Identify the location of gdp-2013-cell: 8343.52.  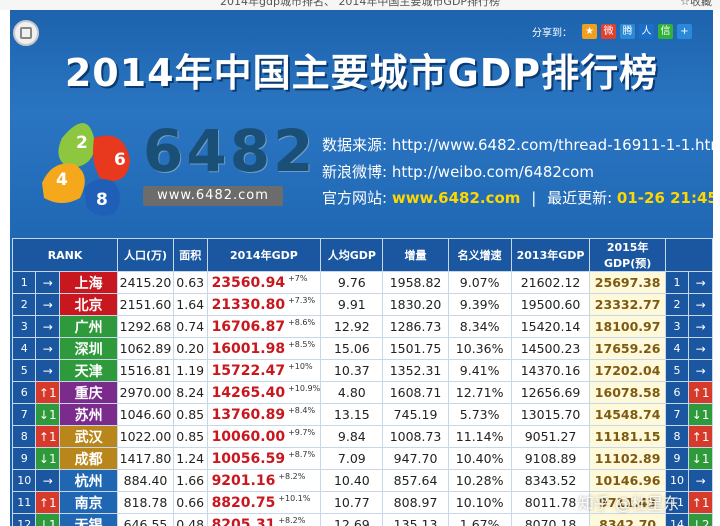
(550, 480).